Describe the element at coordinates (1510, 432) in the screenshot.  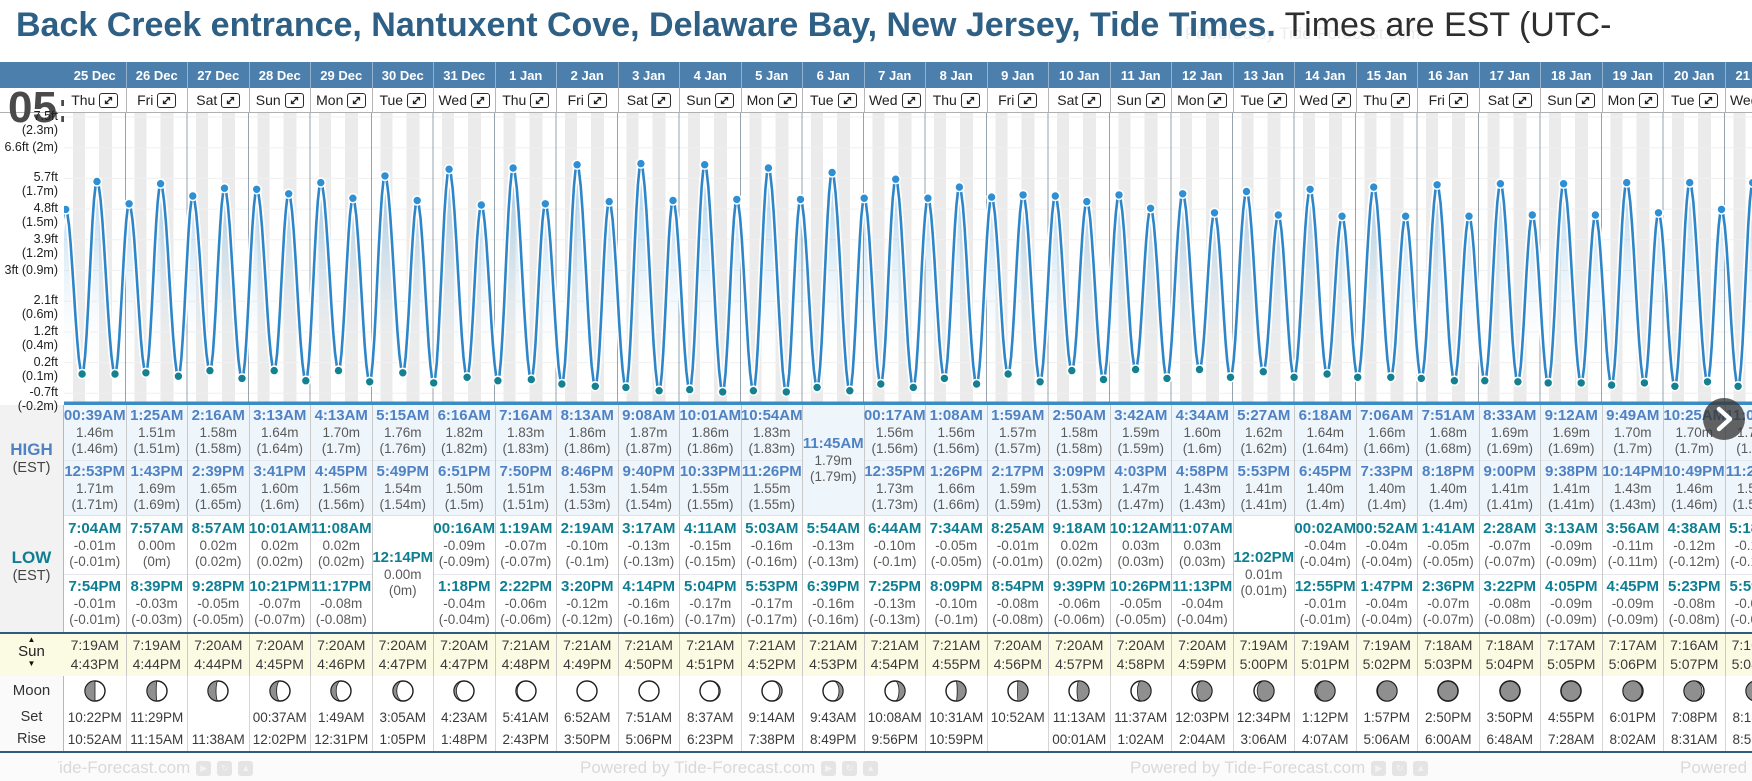
I see `tide-entry: 8:33AM 1.69m (1.69m)` at that location.